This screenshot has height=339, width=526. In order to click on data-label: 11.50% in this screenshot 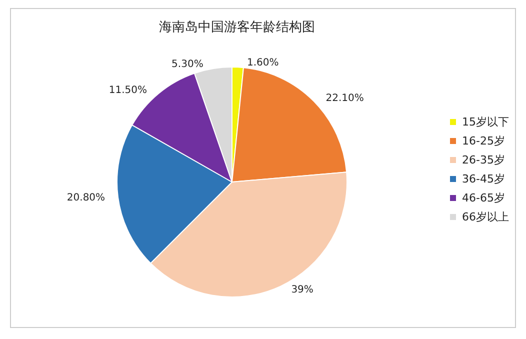, I will do `click(128, 90)`.